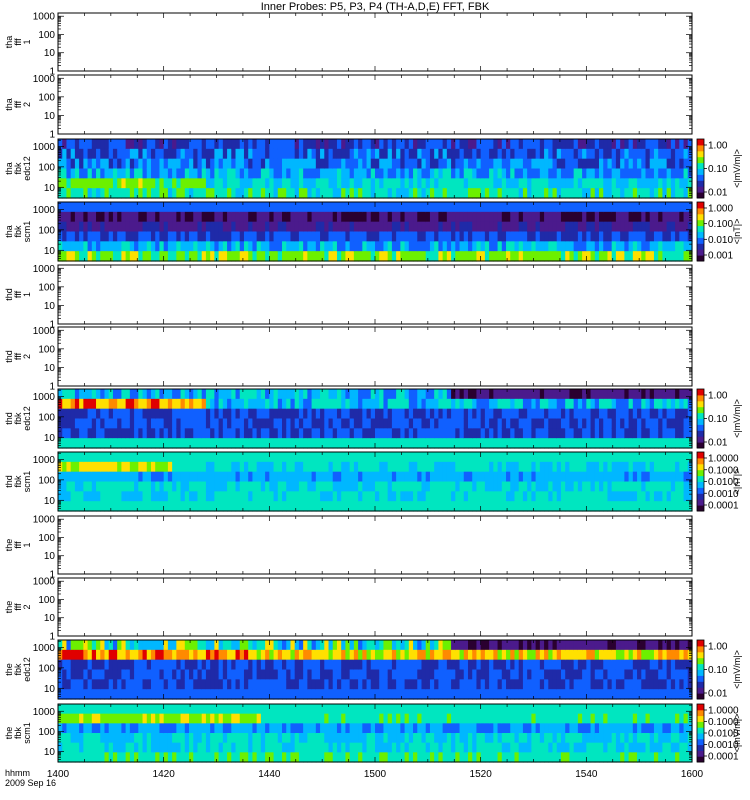 This screenshot has height=800, width=750. Describe the element at coordinates (18, 42) in the screenshot. I see `y-label-tha-fff1: tha fff 1` at that location.